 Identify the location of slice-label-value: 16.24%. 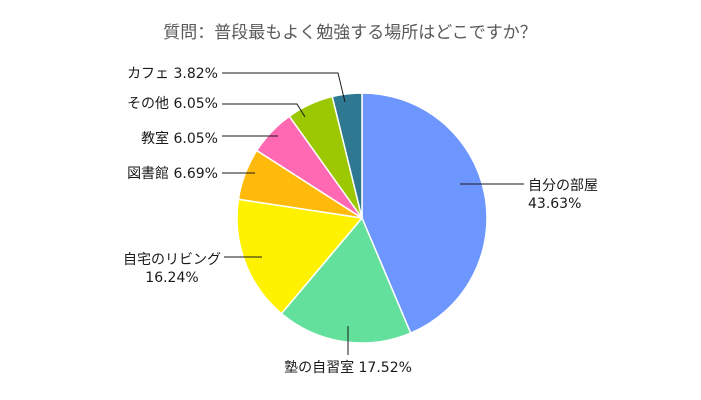
(171, 278).